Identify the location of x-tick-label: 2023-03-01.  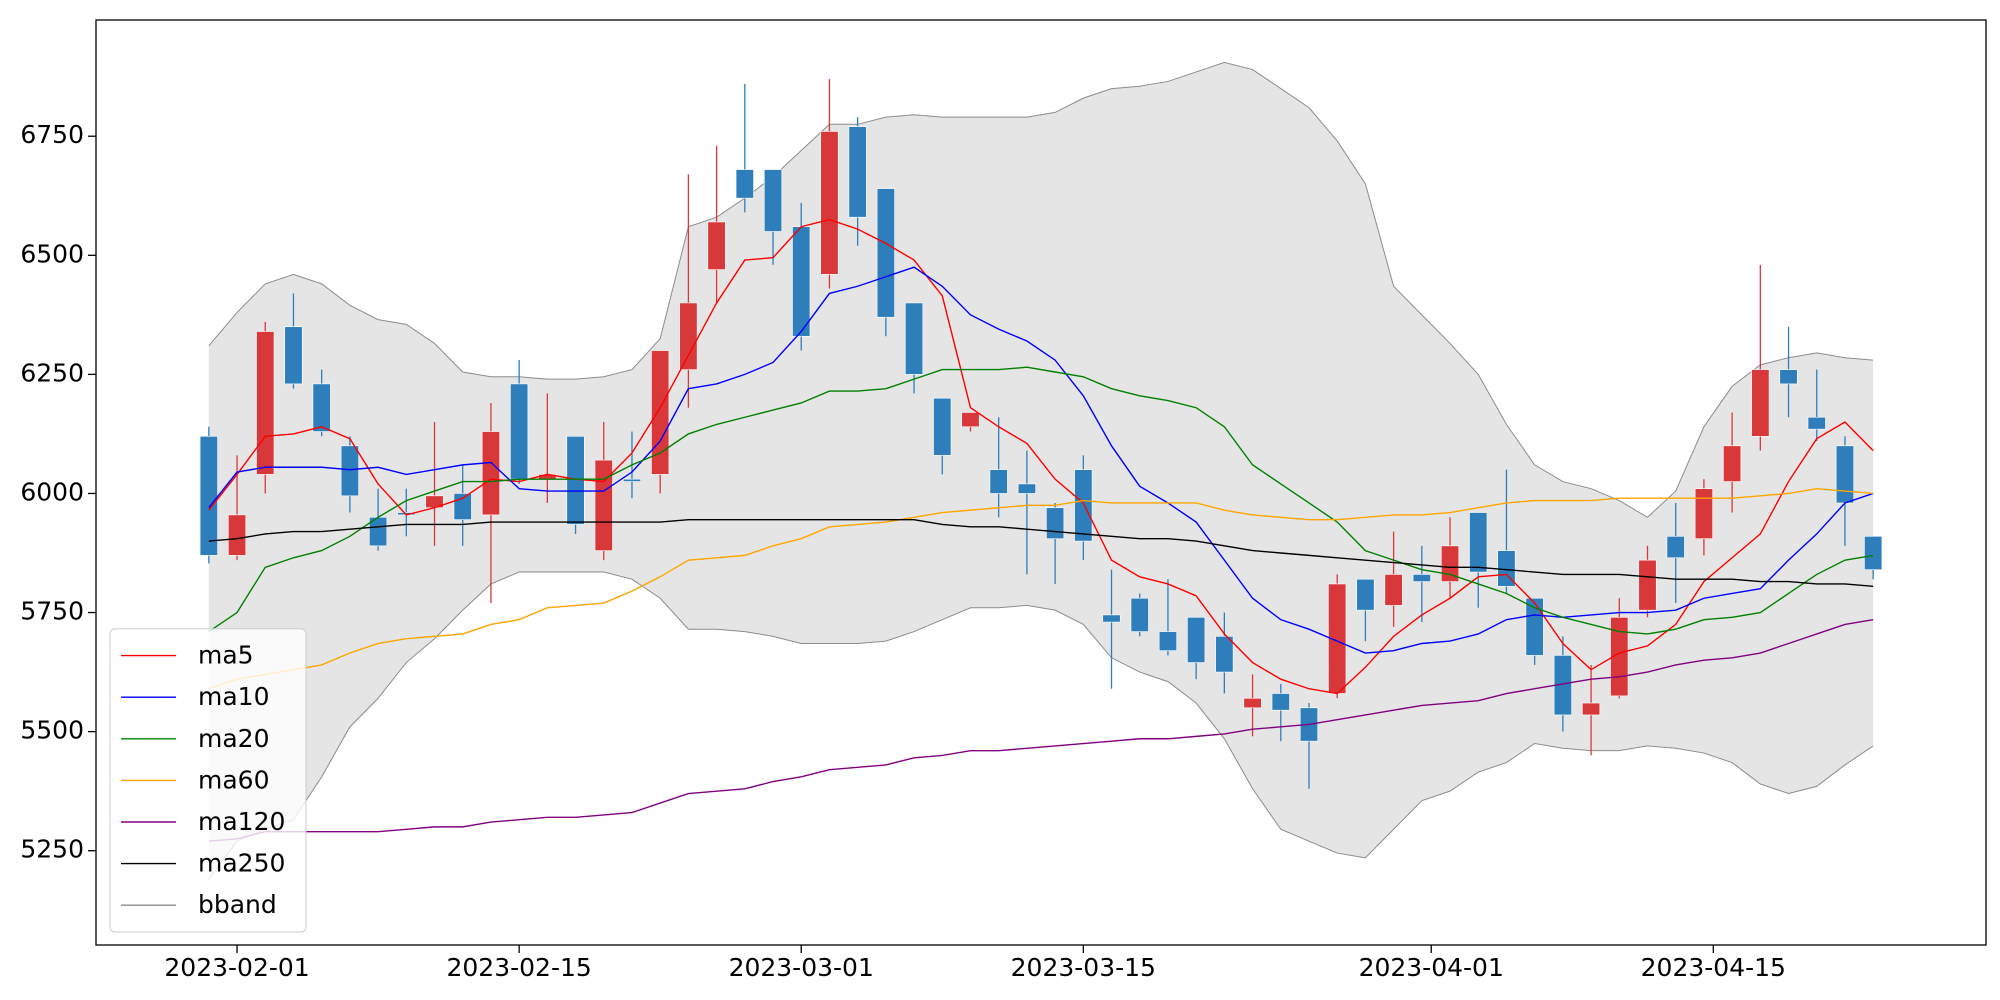
(801, 967).